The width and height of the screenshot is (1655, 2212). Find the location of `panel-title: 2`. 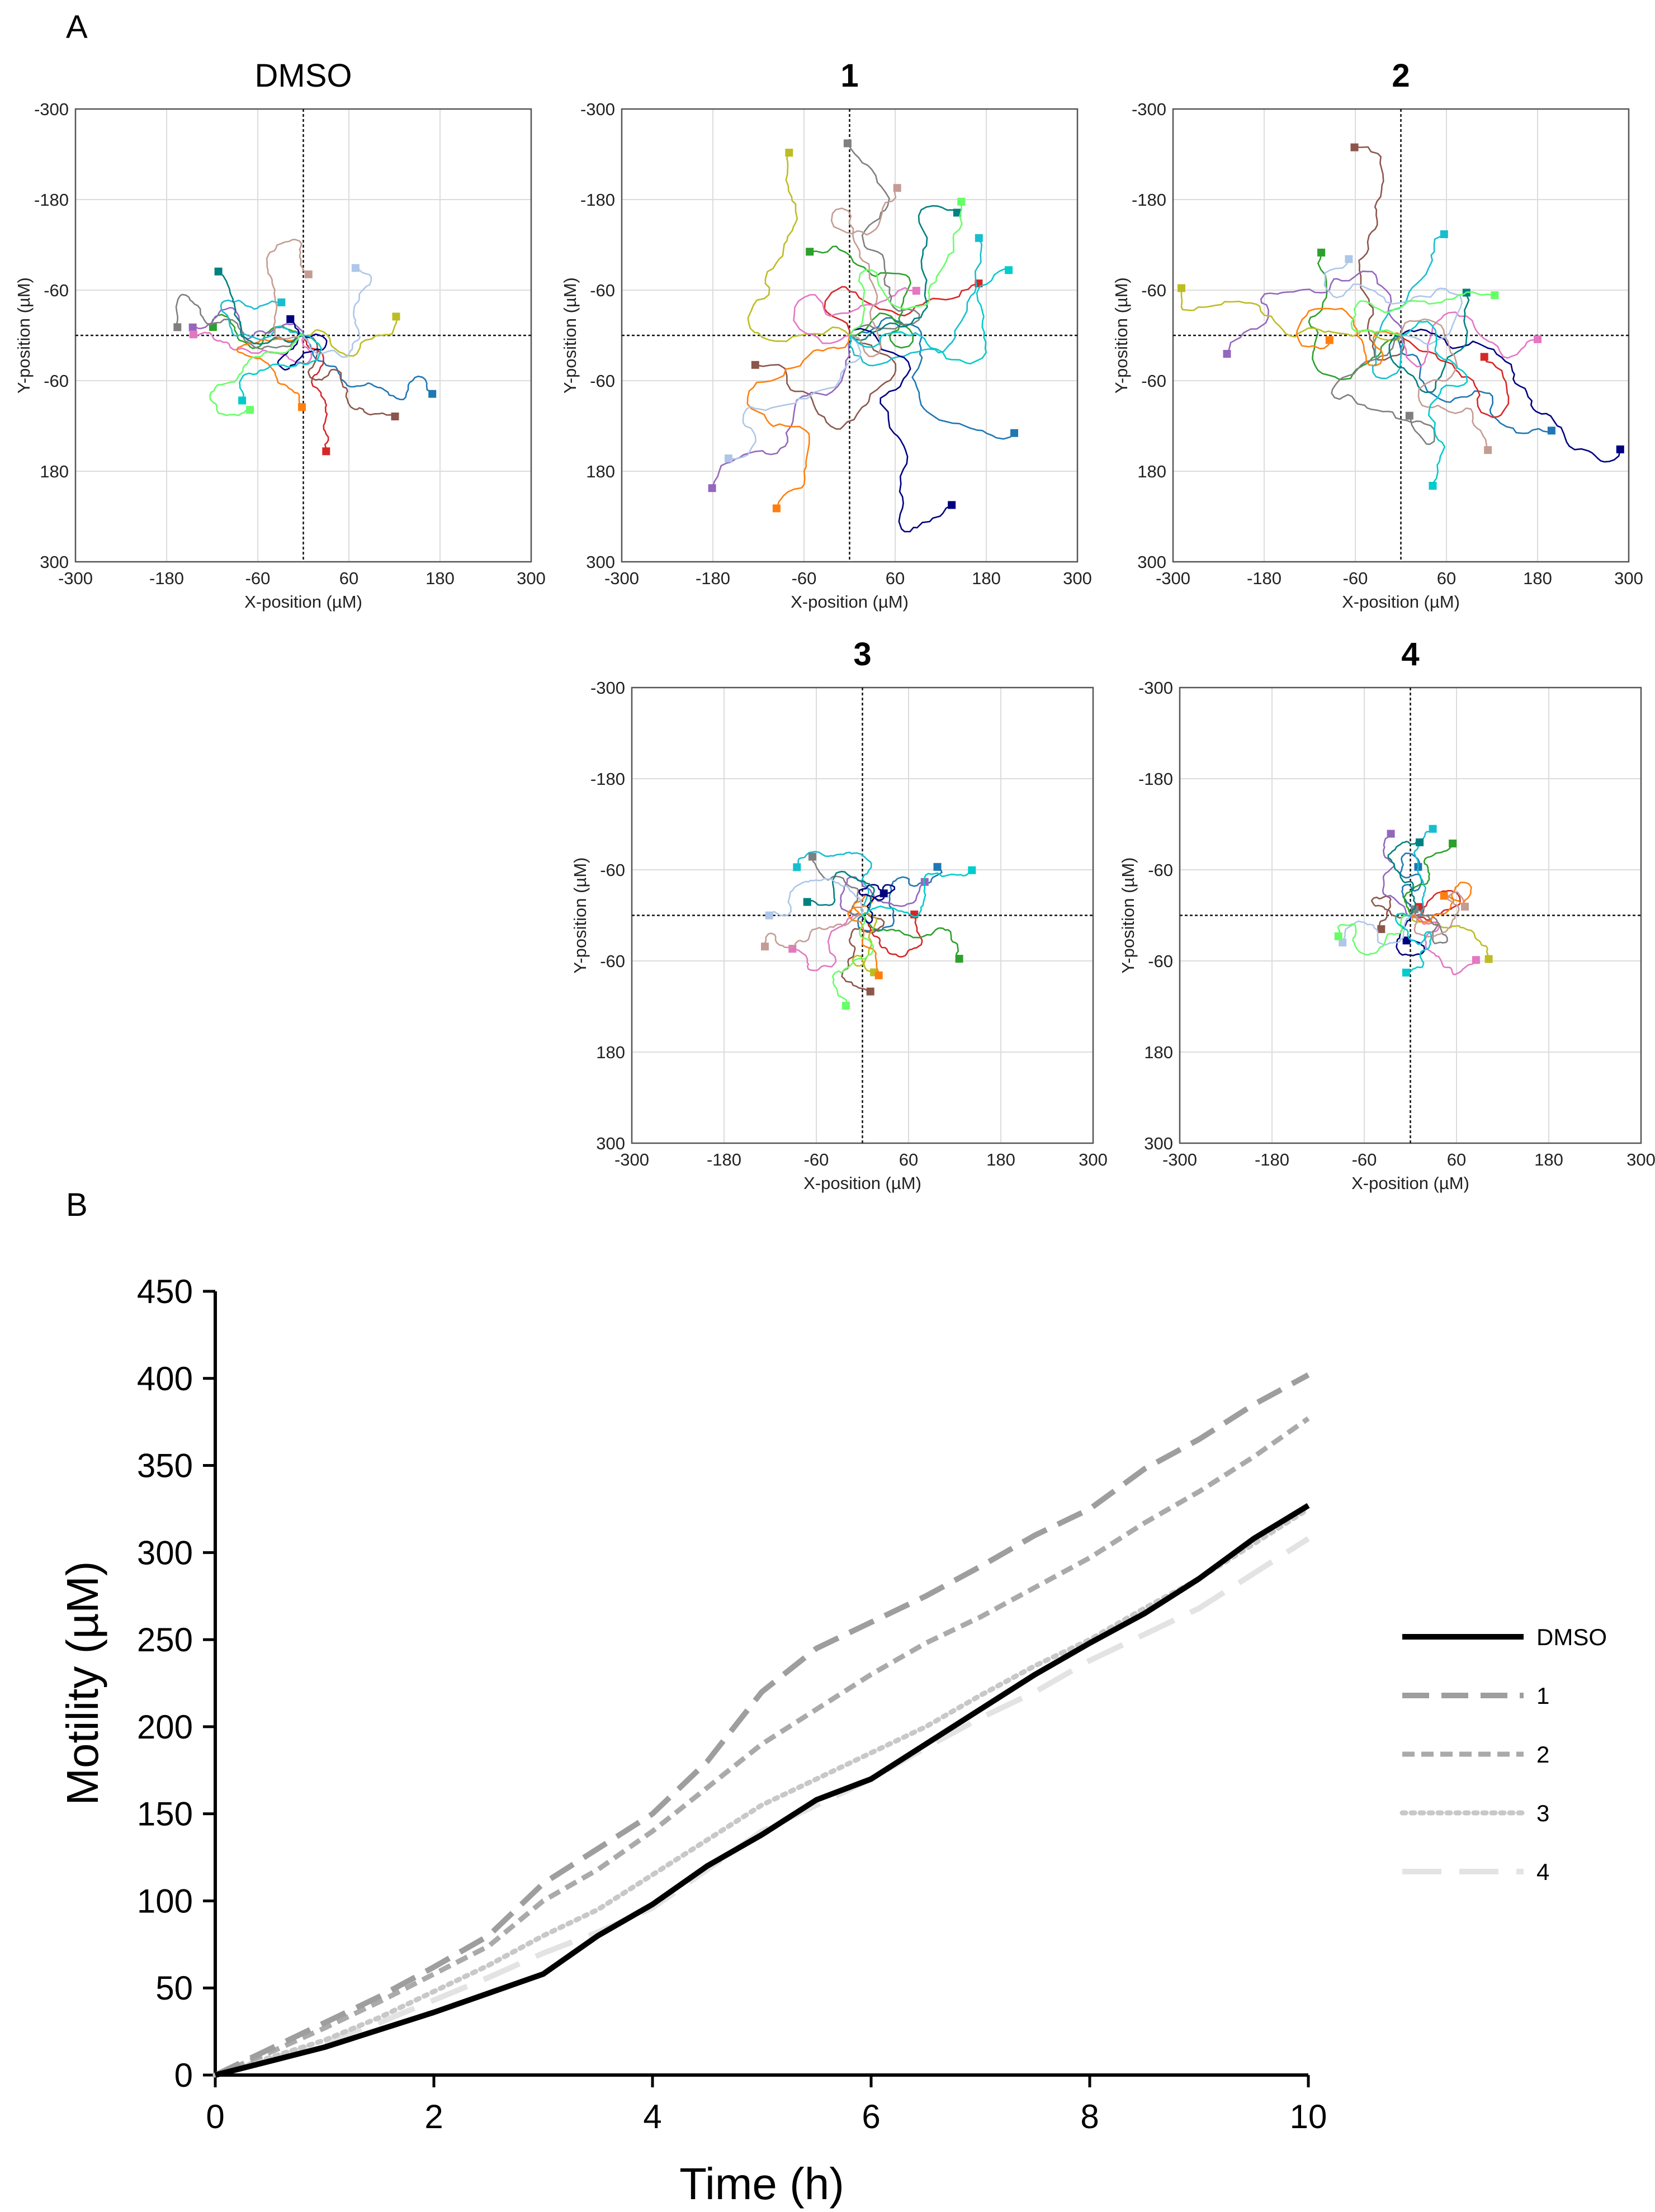

panel-title: 2 is located at coordinates (1401, 76).